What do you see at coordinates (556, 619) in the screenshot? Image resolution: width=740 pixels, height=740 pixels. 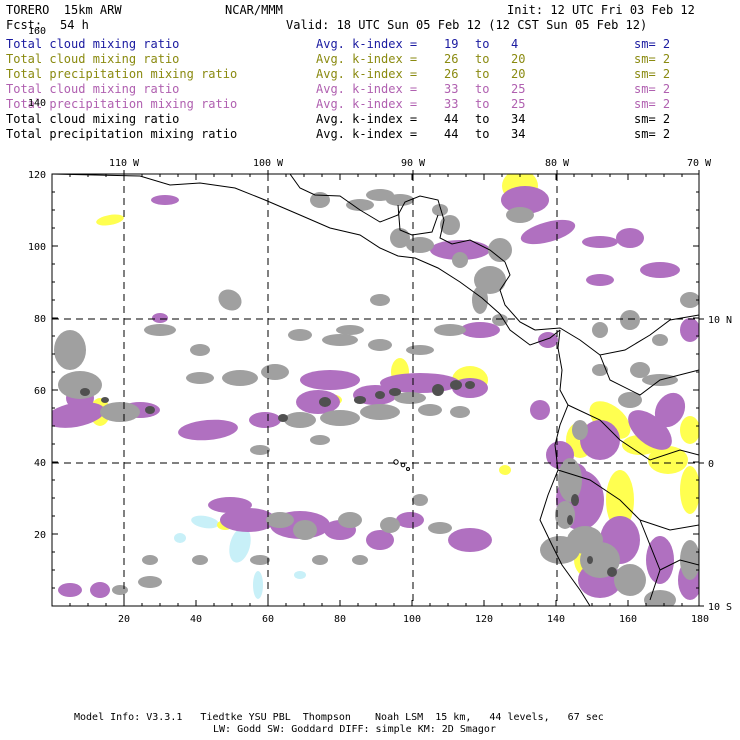 I see `x-tick-label: 140` at bounding box center [556, 619].